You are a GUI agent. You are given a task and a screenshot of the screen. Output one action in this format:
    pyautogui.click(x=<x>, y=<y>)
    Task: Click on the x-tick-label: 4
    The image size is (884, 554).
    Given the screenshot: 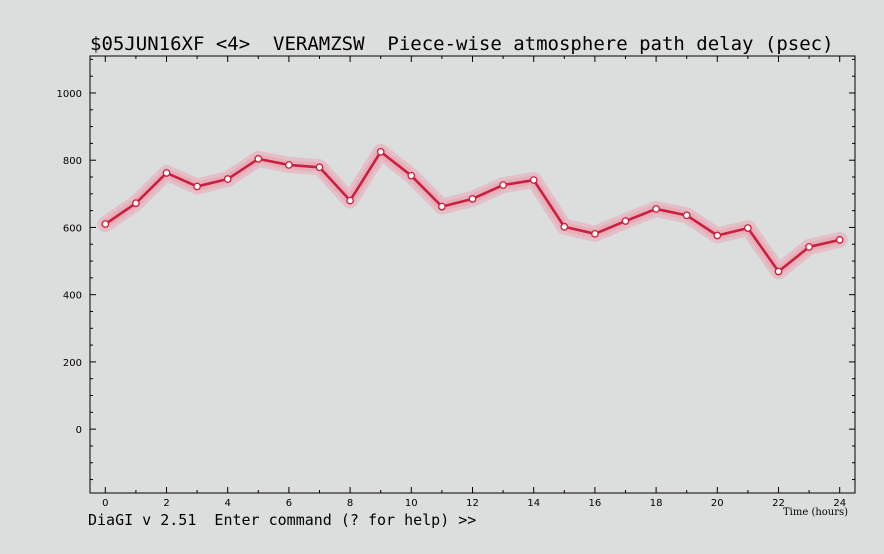 What is the action you would take?
    pyautogui.click(x=228, y=503)
    